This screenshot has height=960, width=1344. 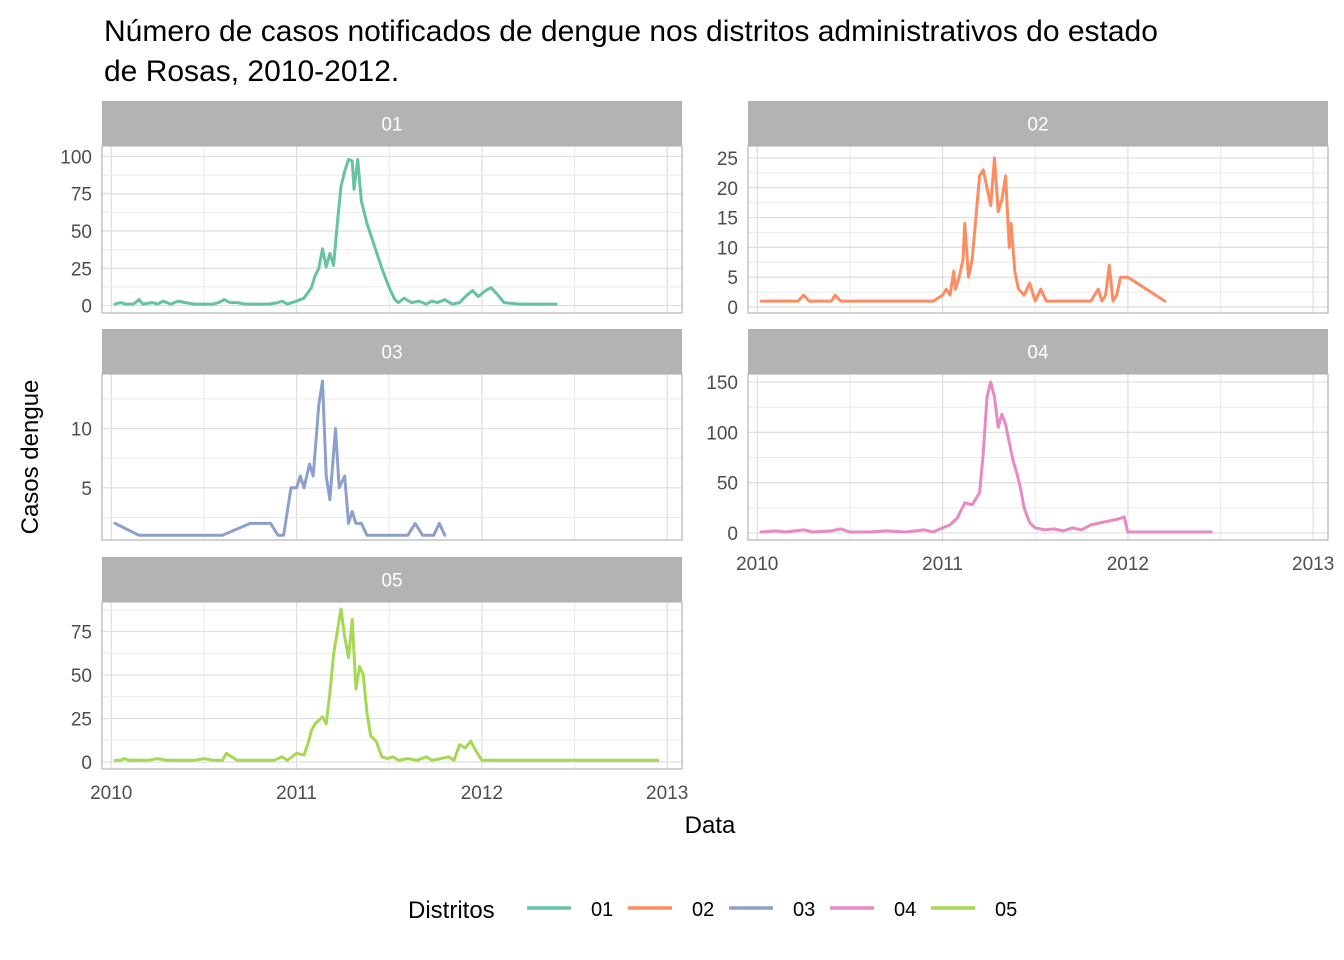 What do you see at coordinates (671, 910) in the screenshot?
I see `legend-entry-02: 02` at bounding box center [671, 910].